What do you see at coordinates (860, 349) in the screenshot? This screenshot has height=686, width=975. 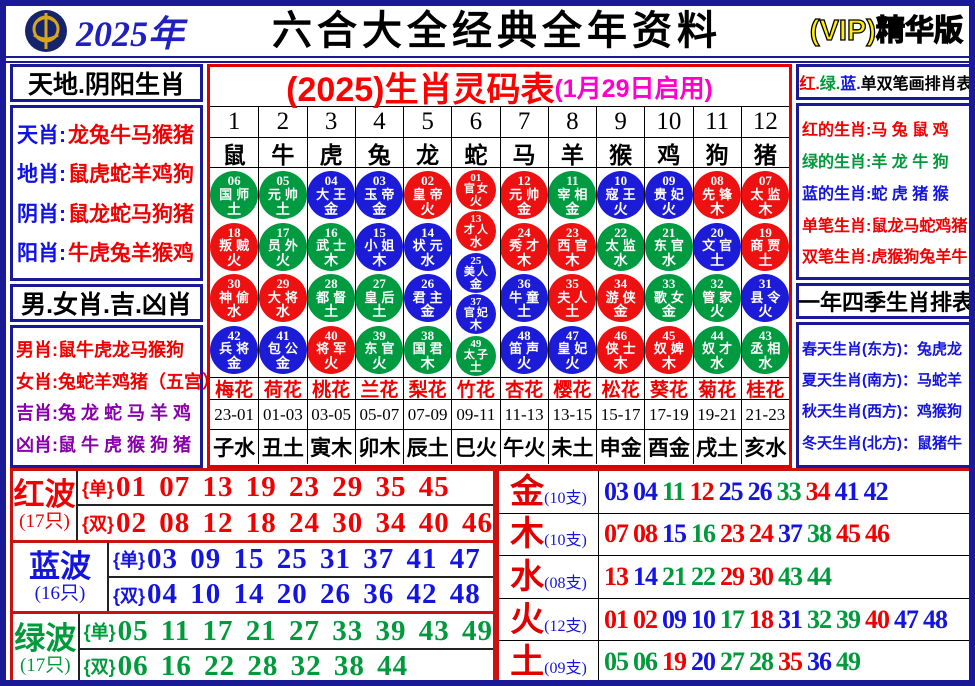 I see `item-label: 春天生肖(东方)：` at bounding box center [860, 349].